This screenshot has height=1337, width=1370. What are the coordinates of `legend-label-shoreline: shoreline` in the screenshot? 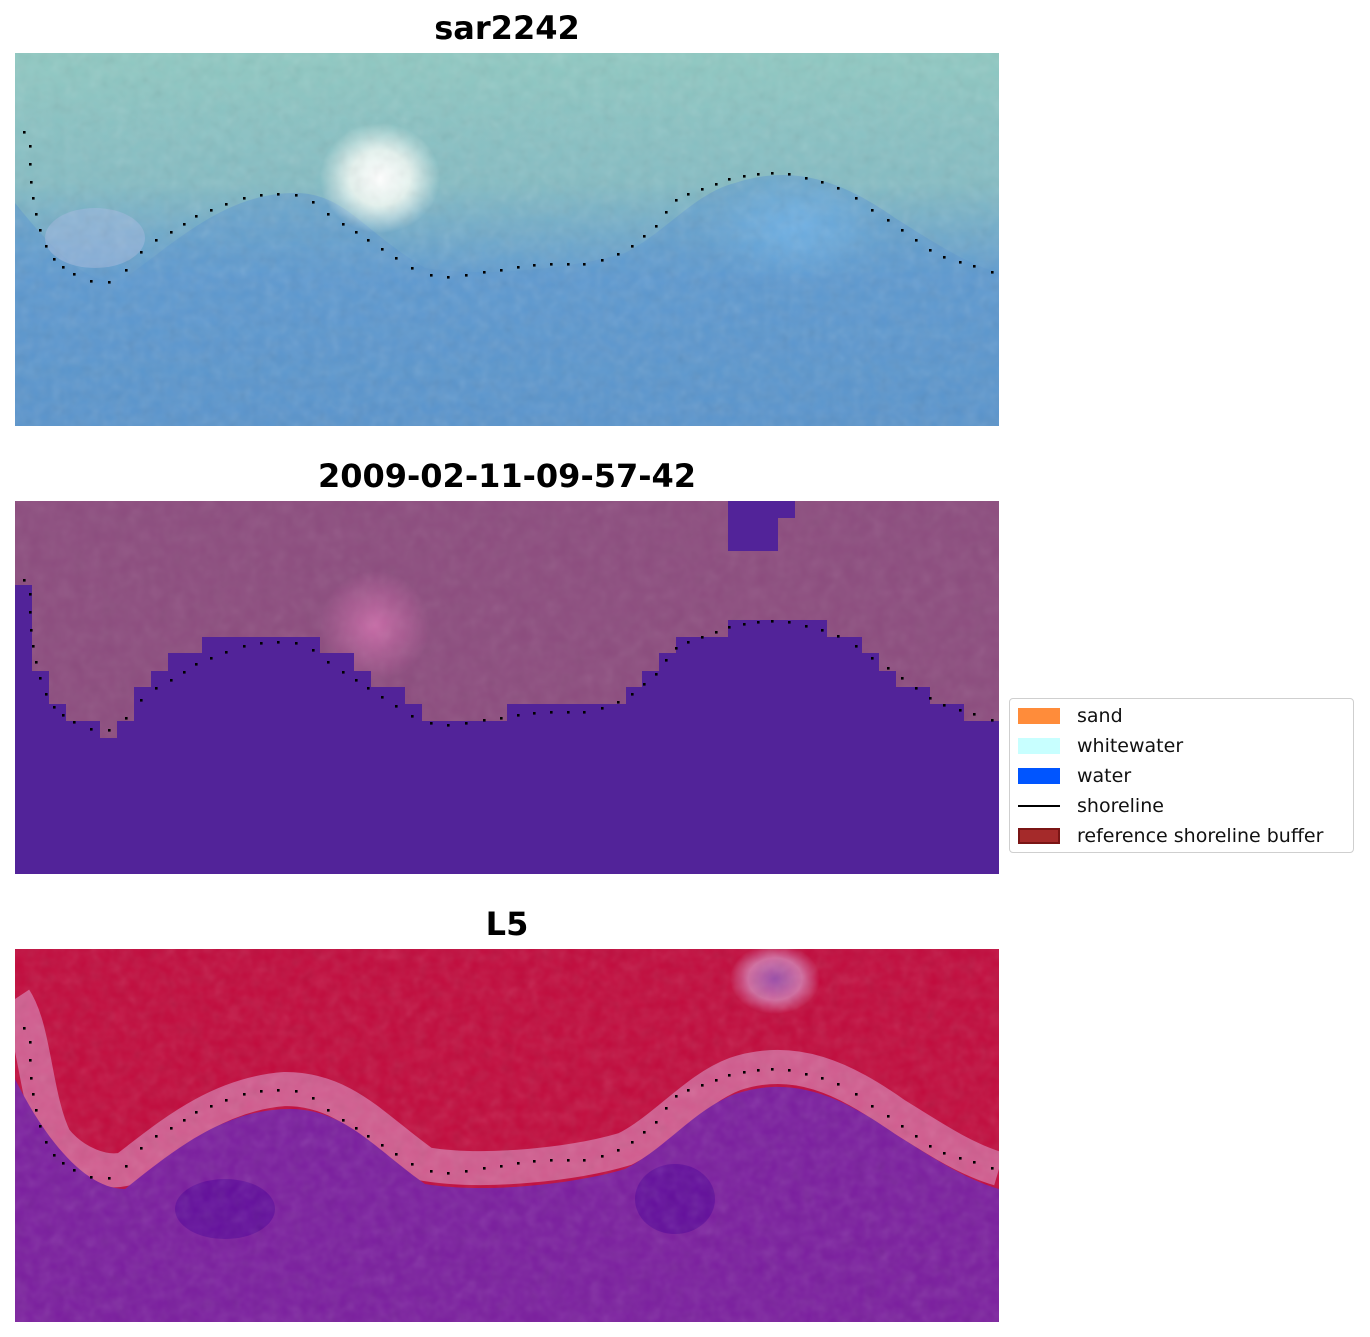 It's located at (1120, 806).